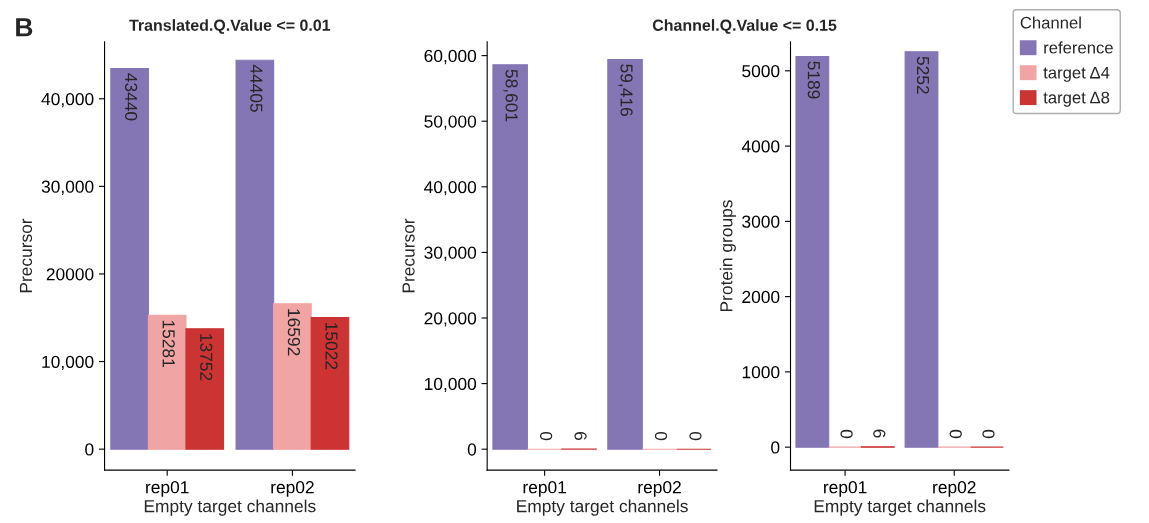  Describe the element at coordinates (206, 357) in the screenshot. I see `data-label: 13752` at that location.